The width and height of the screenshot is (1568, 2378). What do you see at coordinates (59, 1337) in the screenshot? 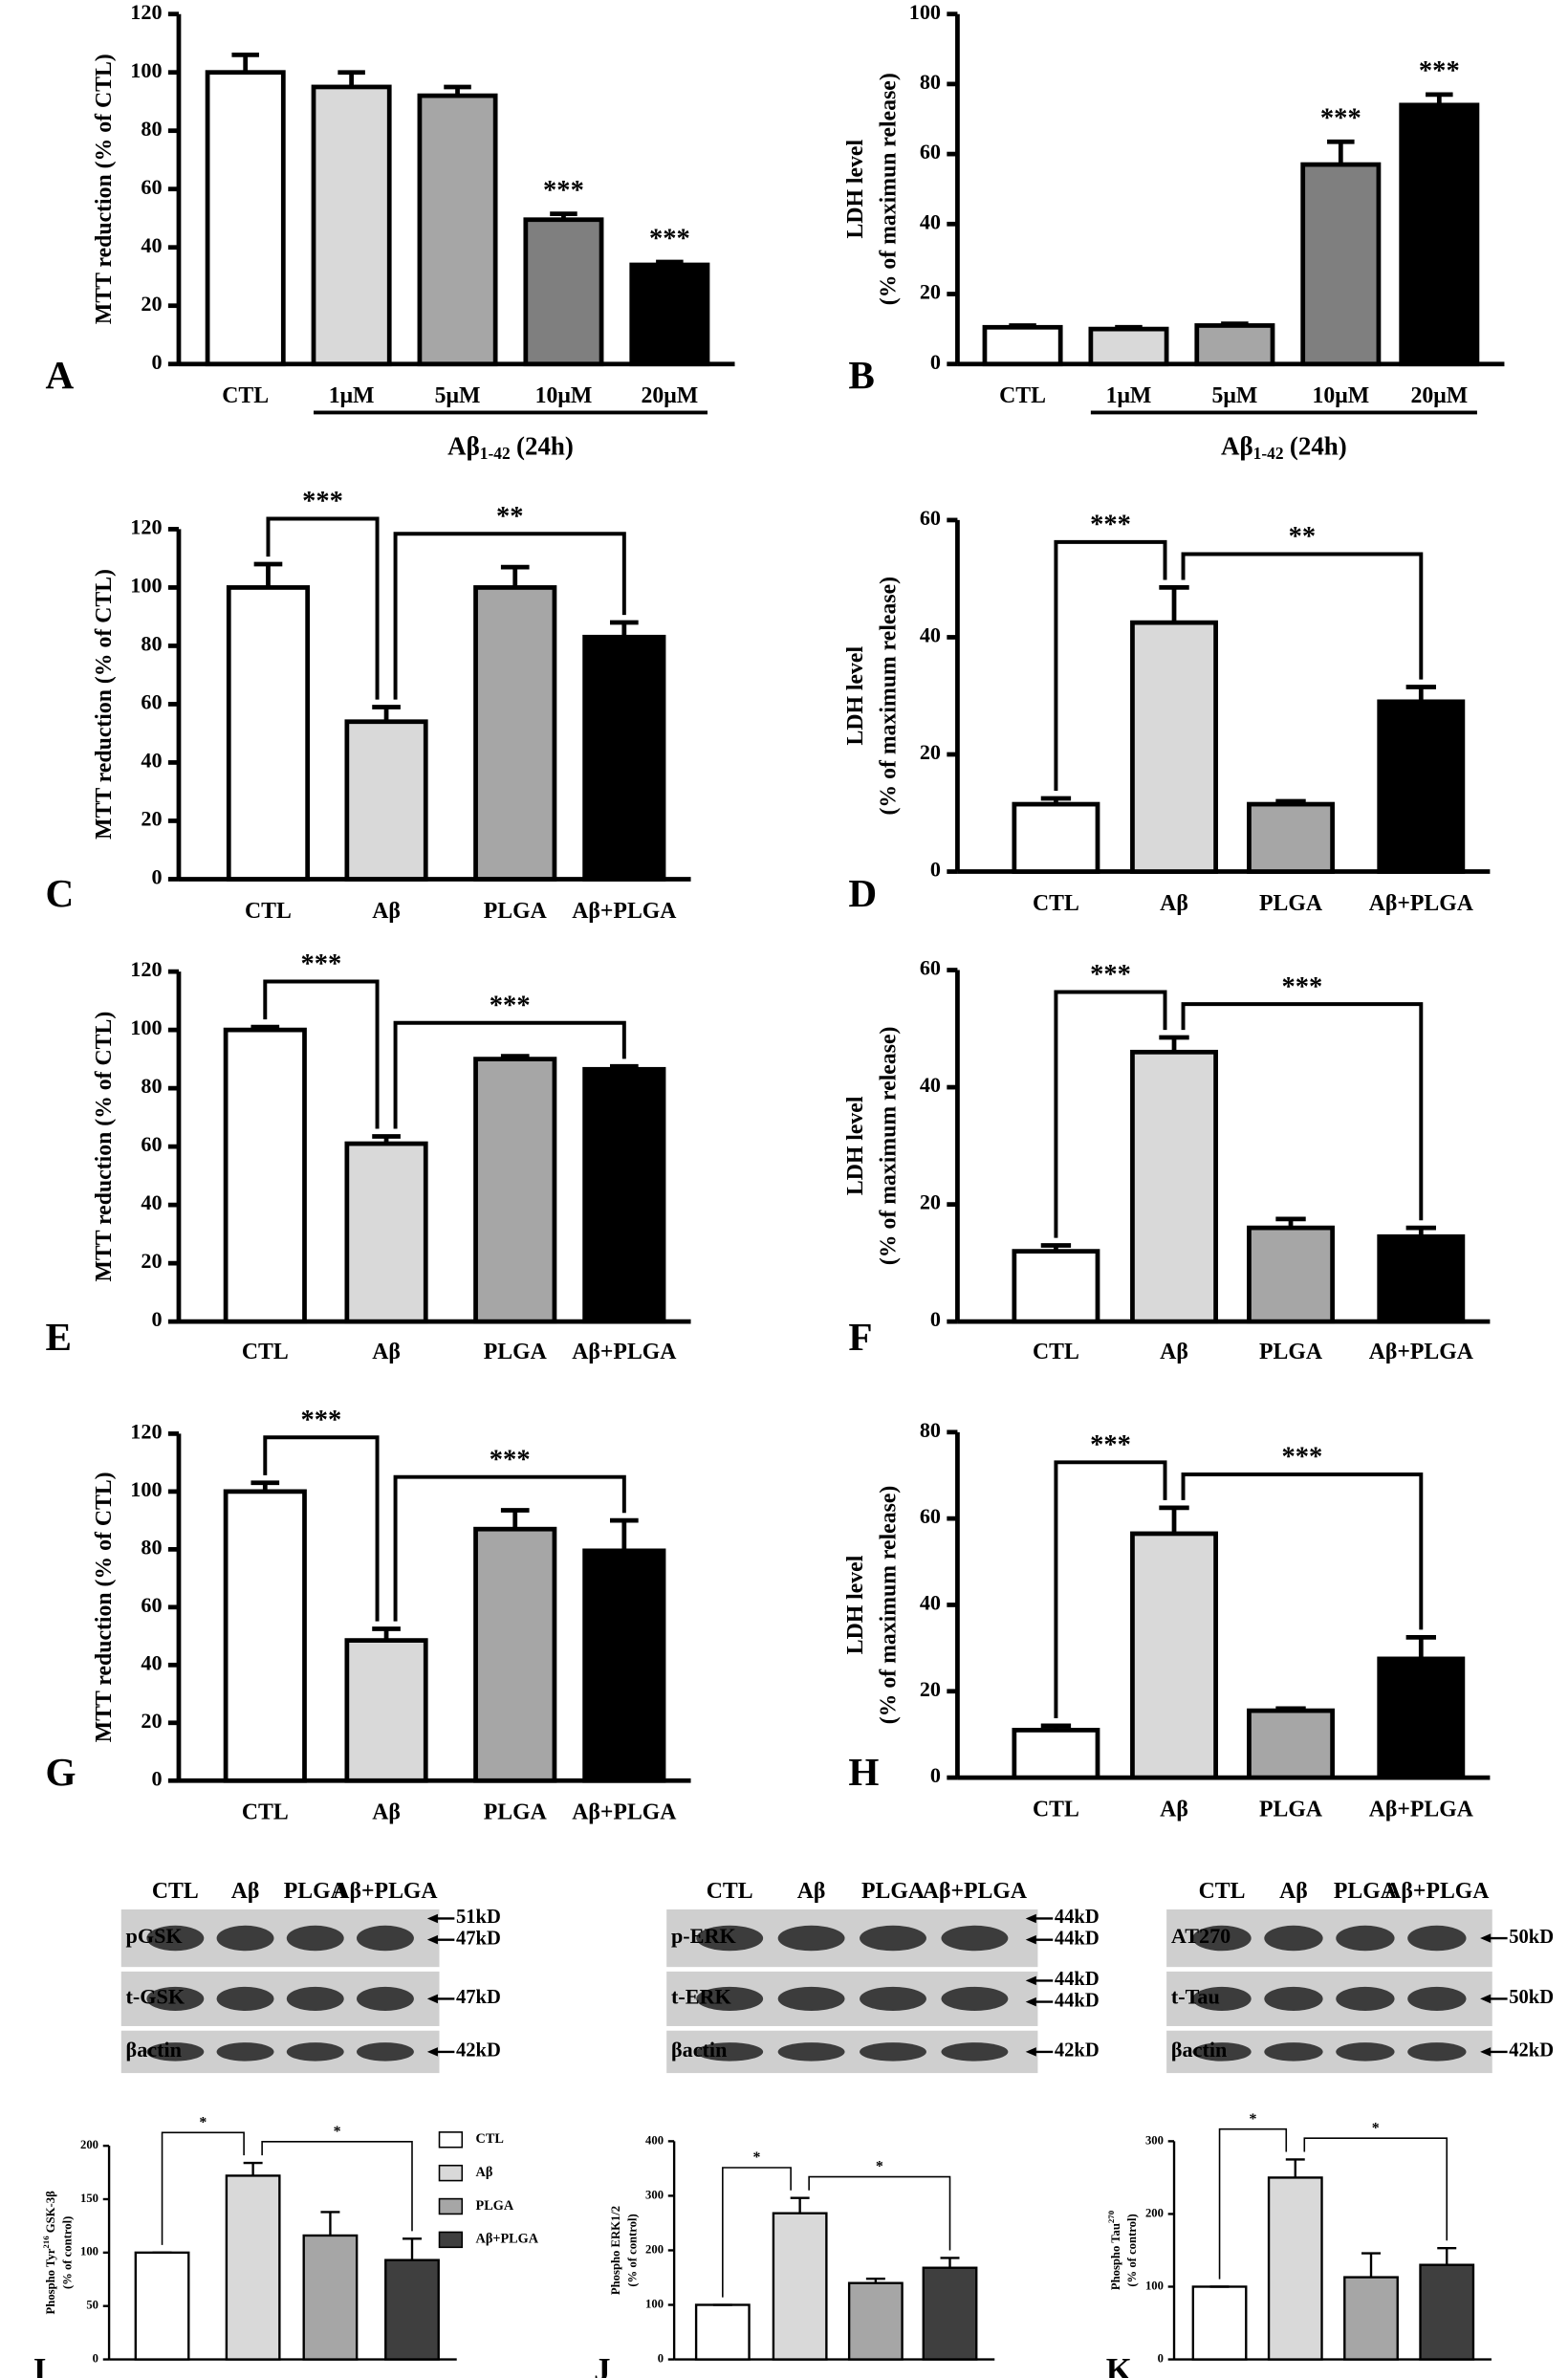
I see `panel-letter: E` at bounding box center [59, 1337].